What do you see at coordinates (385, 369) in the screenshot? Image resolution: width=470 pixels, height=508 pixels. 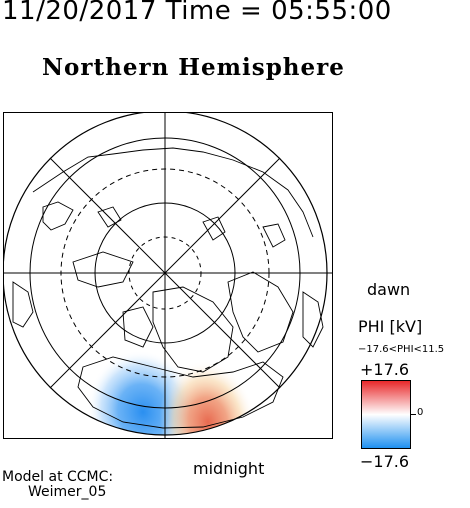 I see `colorbar-max-label: +17.6` at bounding box center [385, 369].